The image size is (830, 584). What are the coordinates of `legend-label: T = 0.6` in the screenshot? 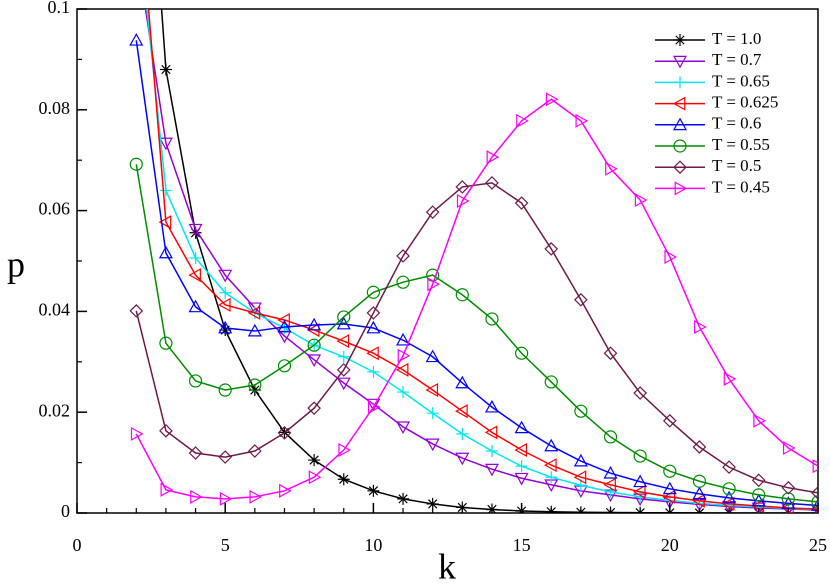 It's located at (736, 123).